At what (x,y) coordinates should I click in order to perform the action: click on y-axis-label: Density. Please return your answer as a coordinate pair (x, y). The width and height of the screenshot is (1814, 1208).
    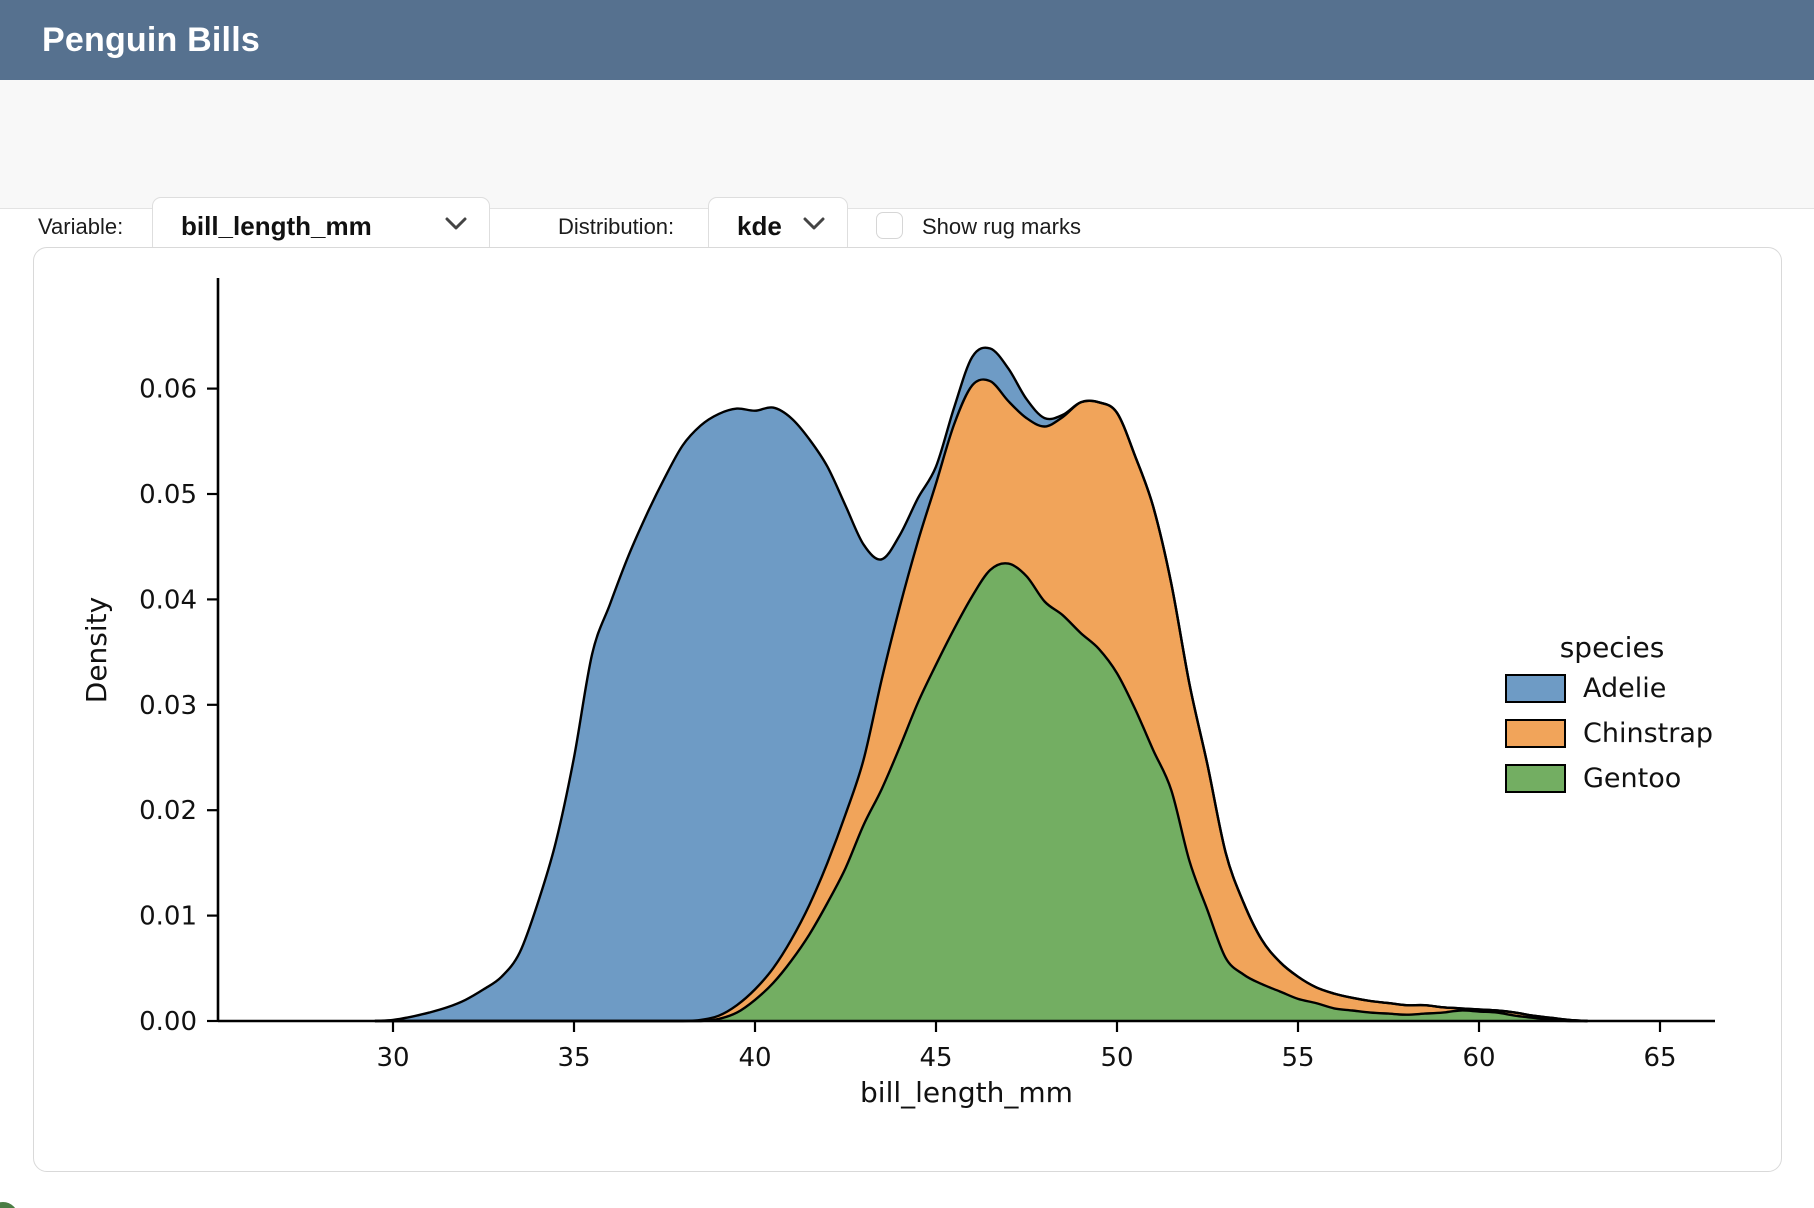
    Looking at the image, I should click on (96, 650).